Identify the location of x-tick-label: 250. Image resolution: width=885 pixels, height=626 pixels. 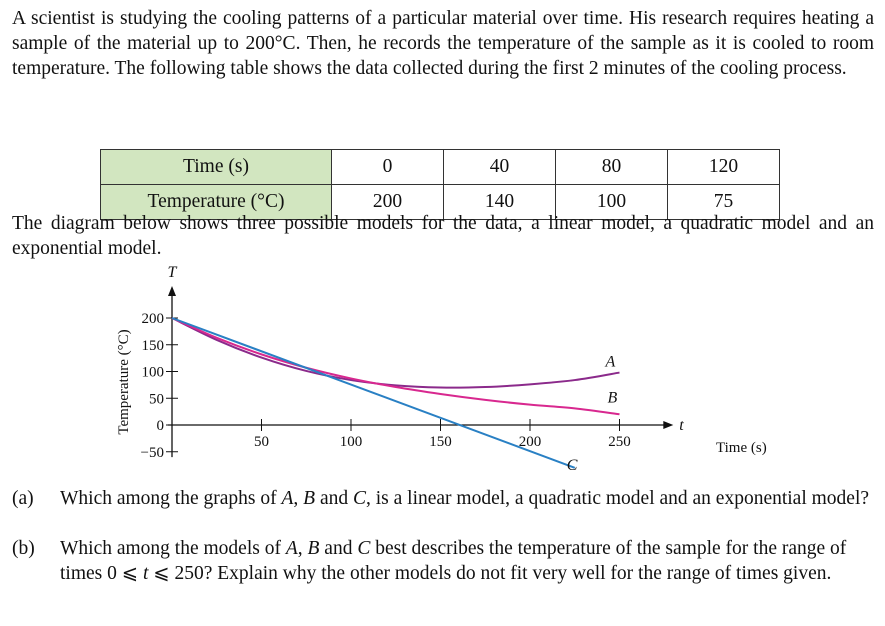
(619, 442).